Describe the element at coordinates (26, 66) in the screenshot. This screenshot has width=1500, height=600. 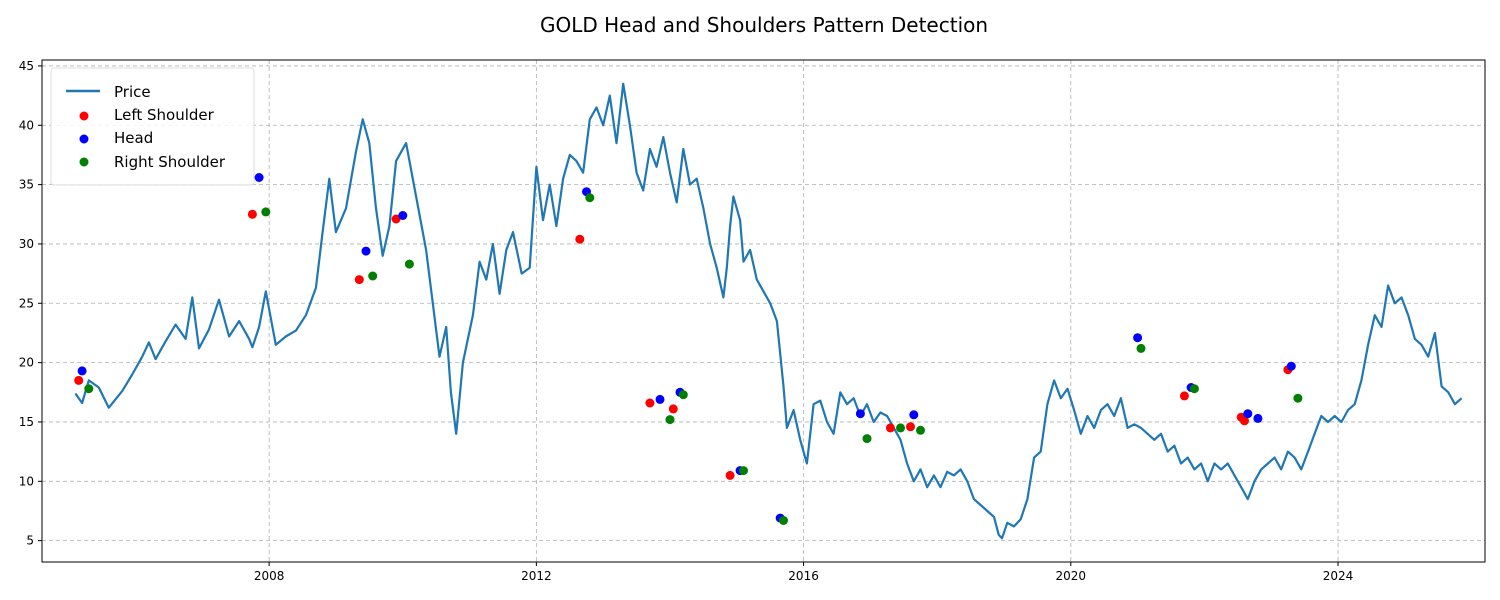
I see `y-tick-label: 45` at that location.